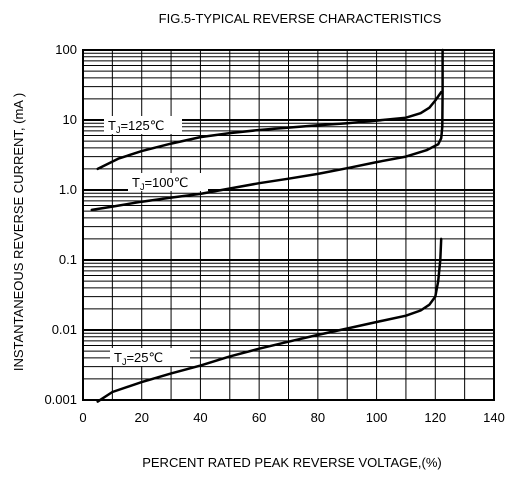  I want to click on label-tj-25c-bg, so click(150, 357).